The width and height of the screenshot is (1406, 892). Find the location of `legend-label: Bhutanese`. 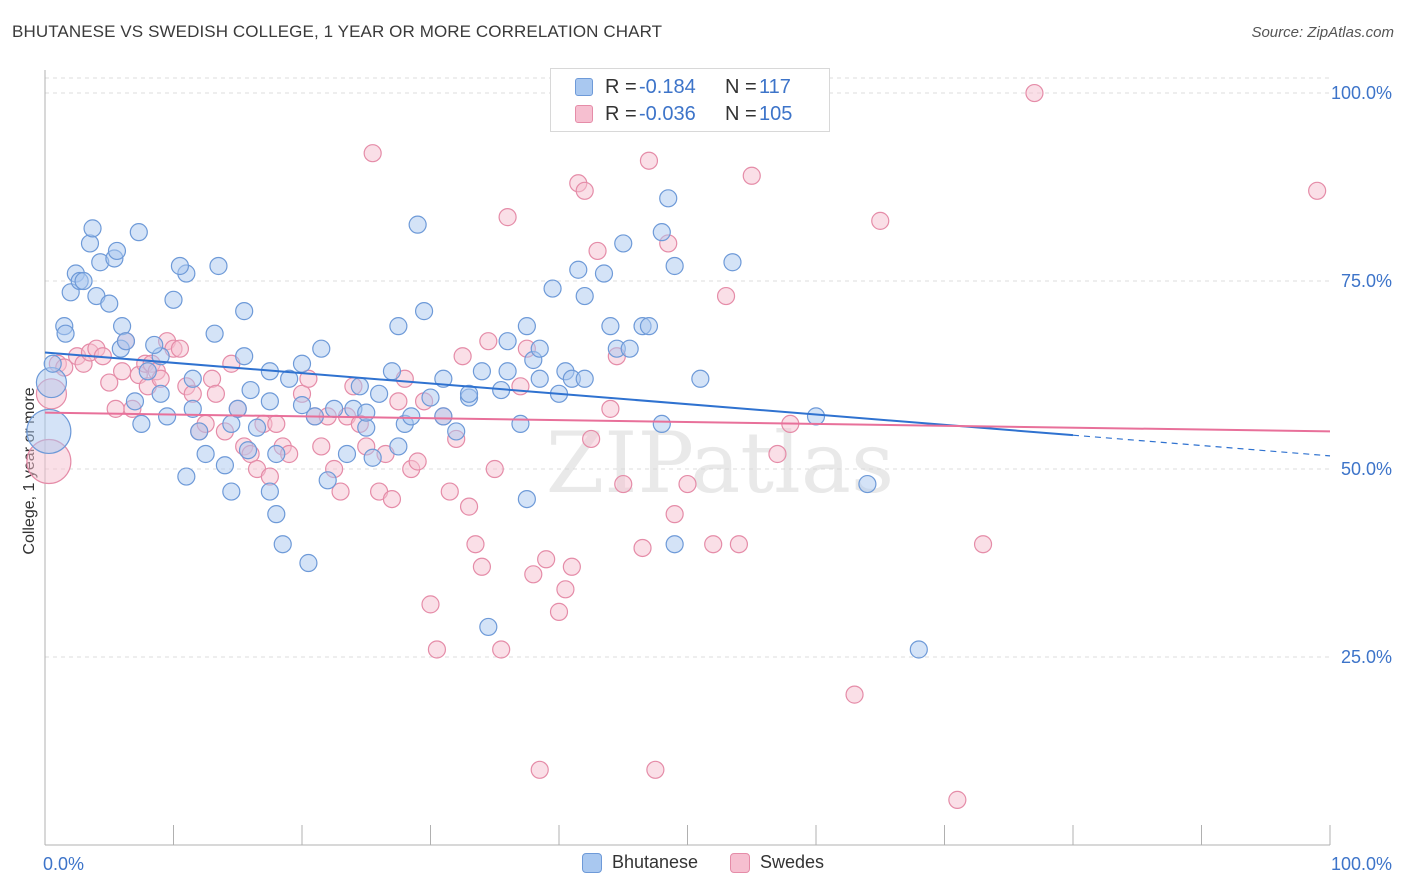

legend-label: Bhutanese is located at coordinates (655, 862).